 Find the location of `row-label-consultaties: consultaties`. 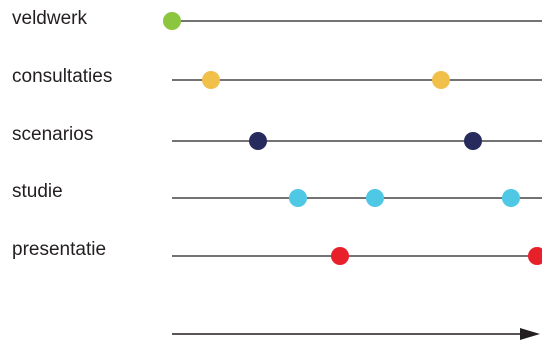

row-label-consultaties: consultaties is located at coordinates (62, 76).